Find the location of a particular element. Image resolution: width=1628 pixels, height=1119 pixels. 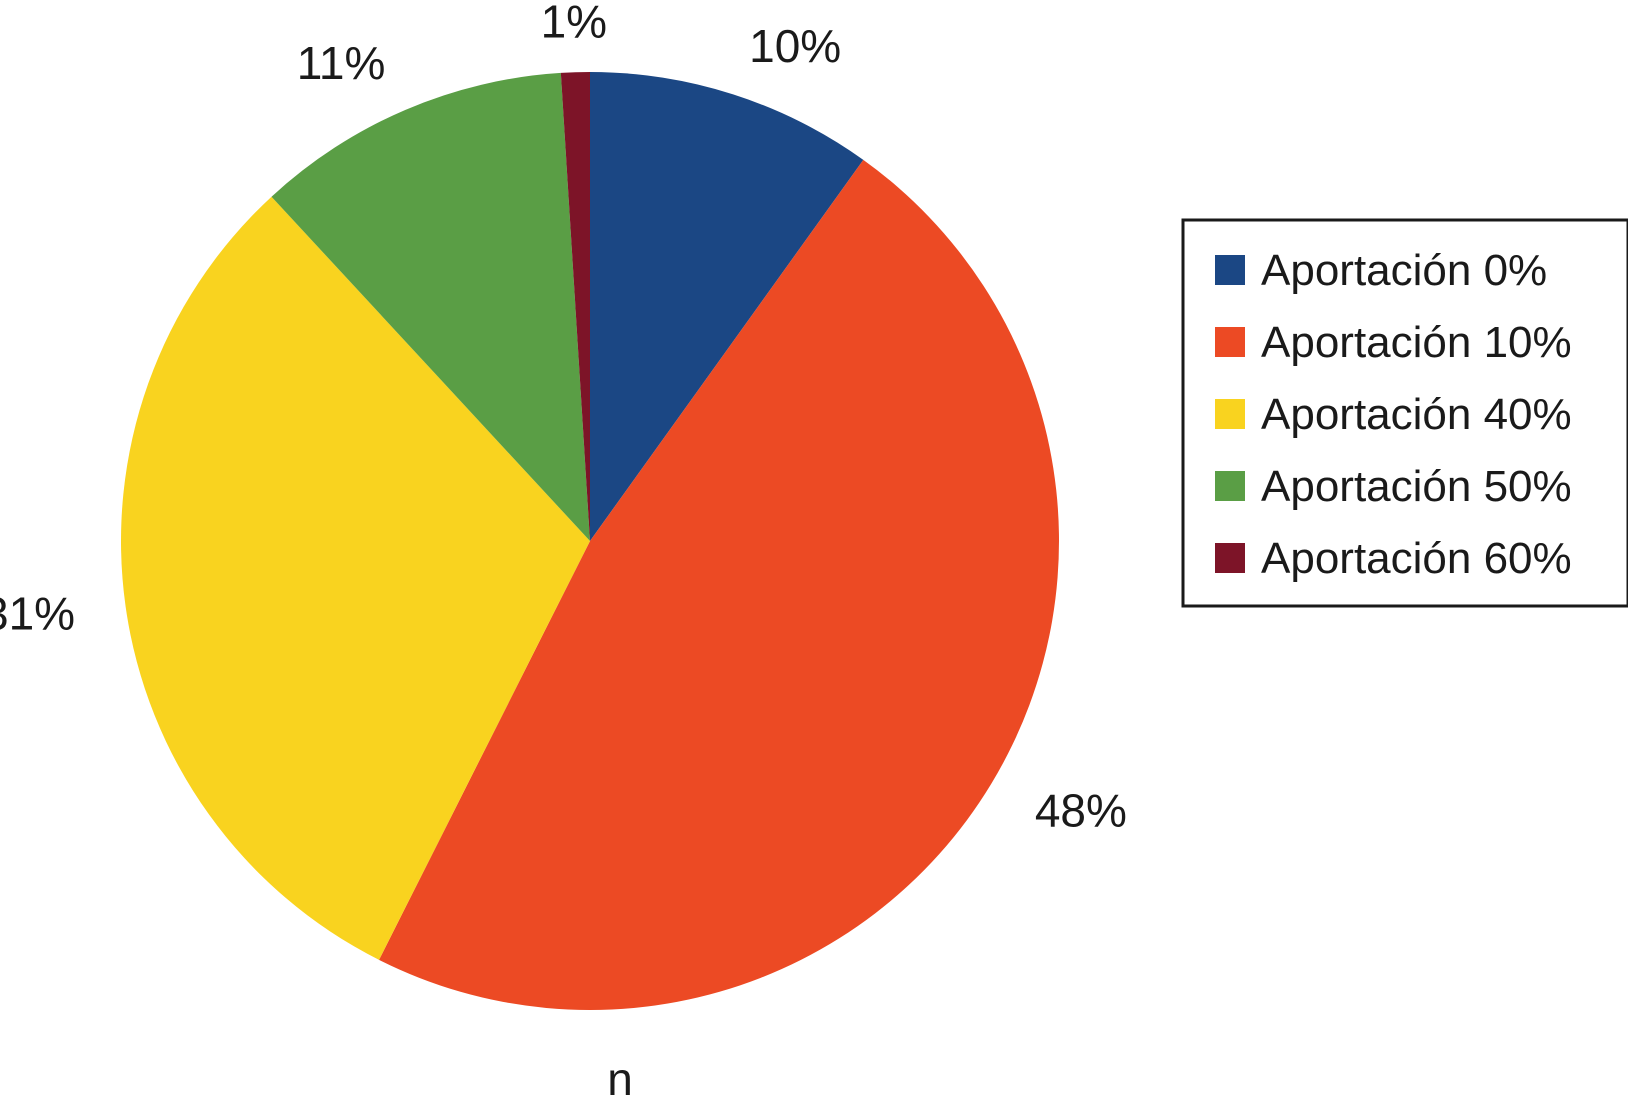

slice-label-3: 31% is located at coordinates (37, 614).